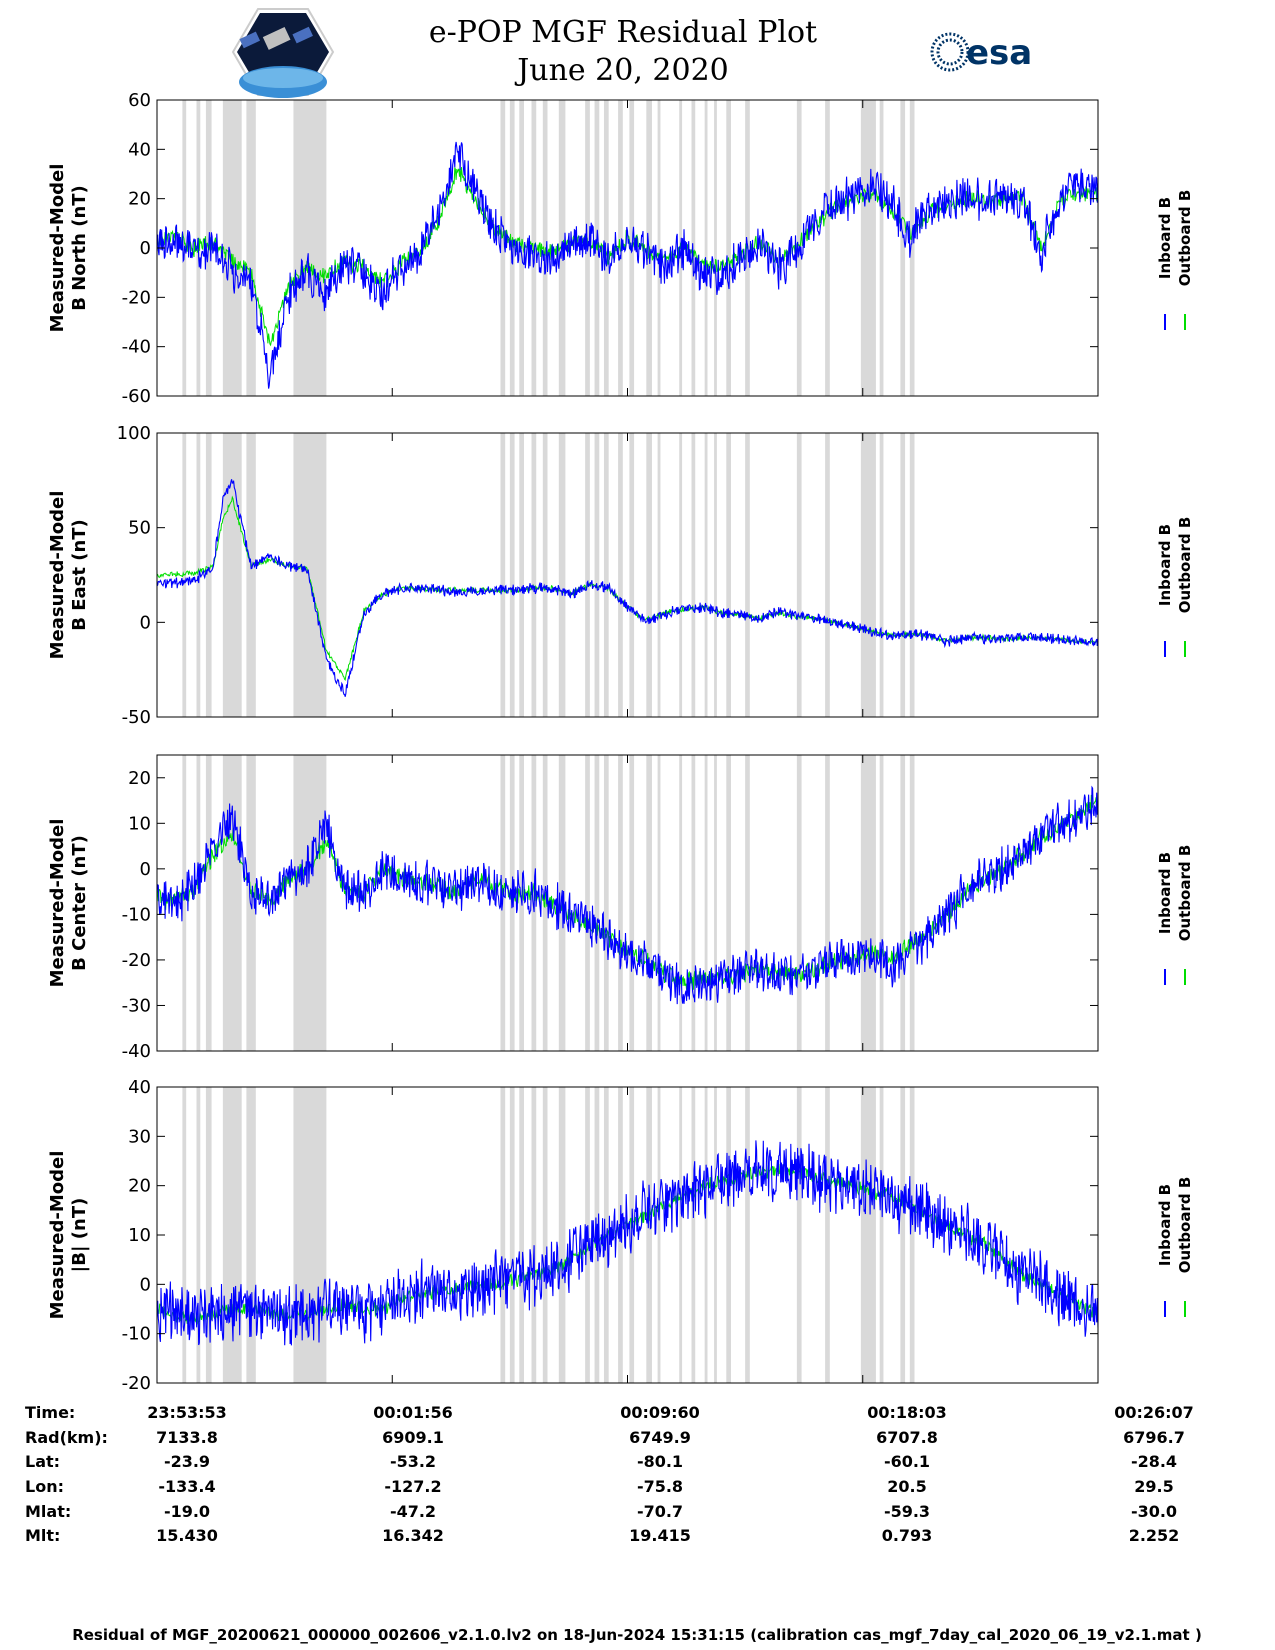 This screenshot has height=1650, width=1275. I want to click on info-cell: -30.0, so click(1154, 1511).